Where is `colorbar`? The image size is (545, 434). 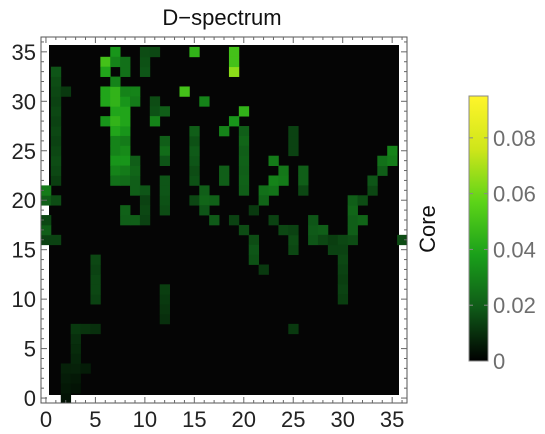 colorbar is located at coordinates (478, 228).